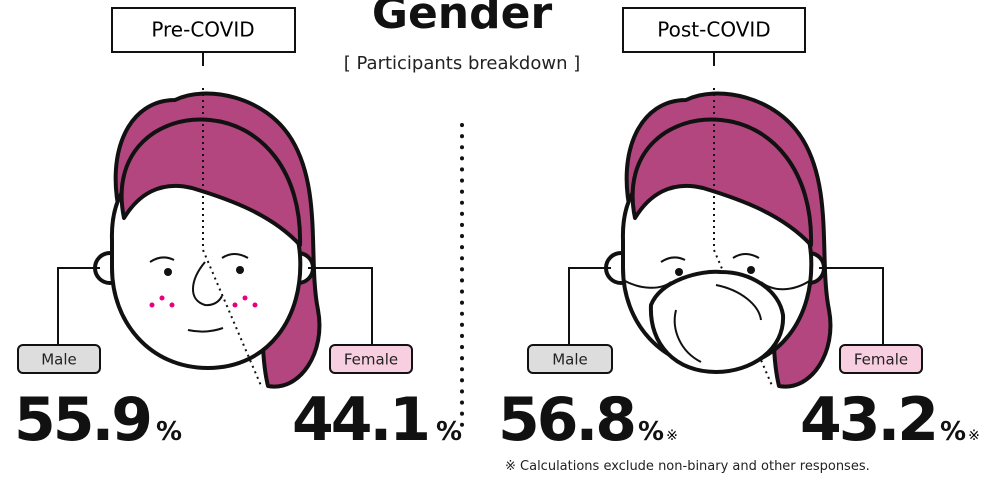 The width and height of the screenshot is (988, 480). I want to click on male-value: 55.9, so click(82, 420).